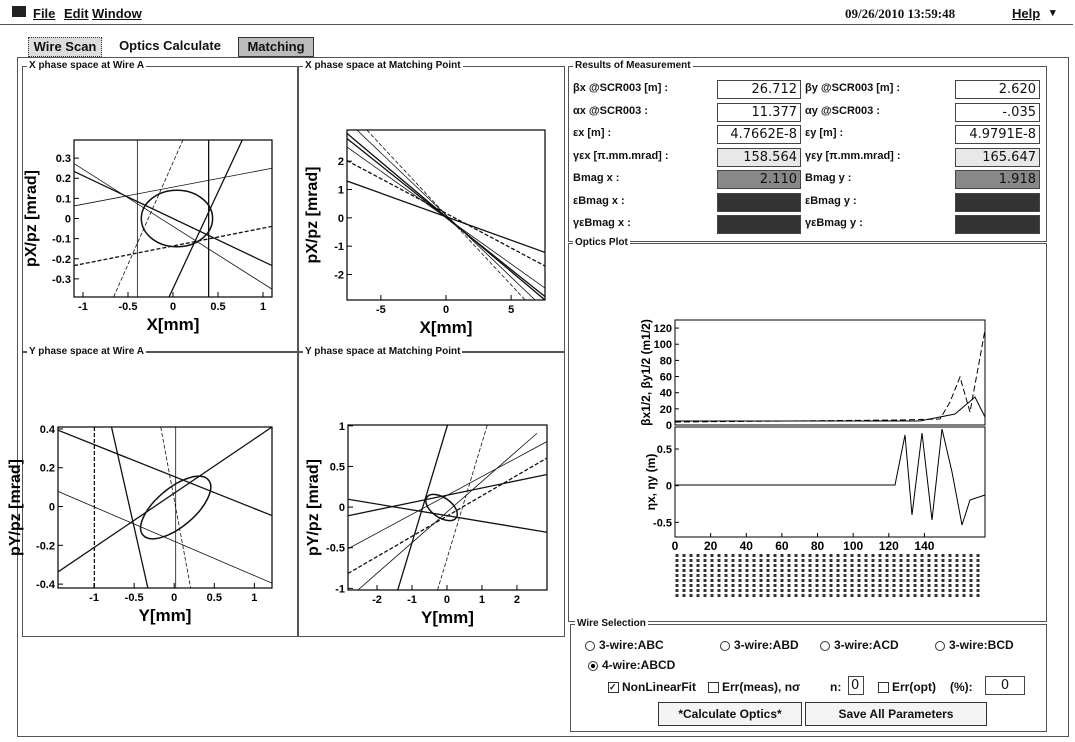 This screenshot has height=742, width=1075. Describe the element at coordinates (599, 200) in the screenshot. I see `result-label: εBmag x :` at that location.